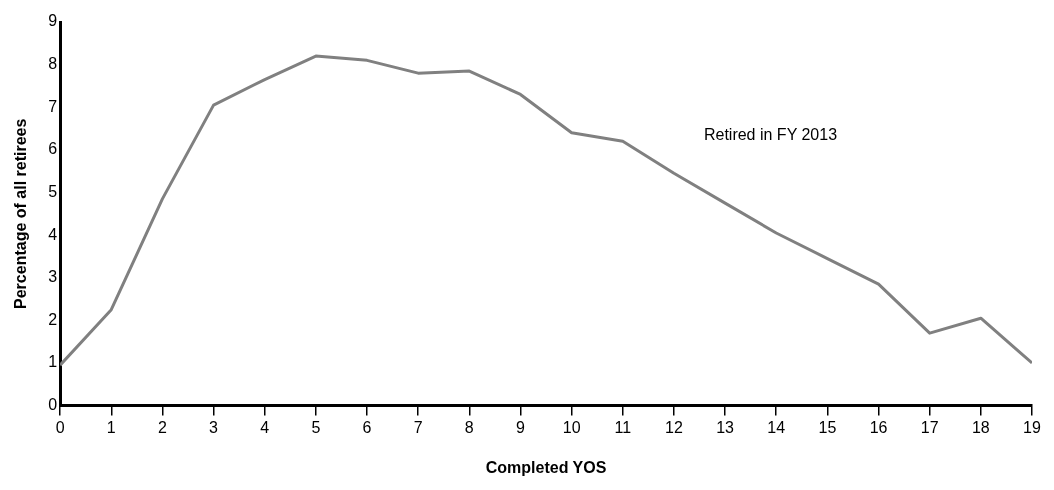  Describe the element at coordinates (469, 427) in the screenshot. I see `x-tick-label: 8` at that location.